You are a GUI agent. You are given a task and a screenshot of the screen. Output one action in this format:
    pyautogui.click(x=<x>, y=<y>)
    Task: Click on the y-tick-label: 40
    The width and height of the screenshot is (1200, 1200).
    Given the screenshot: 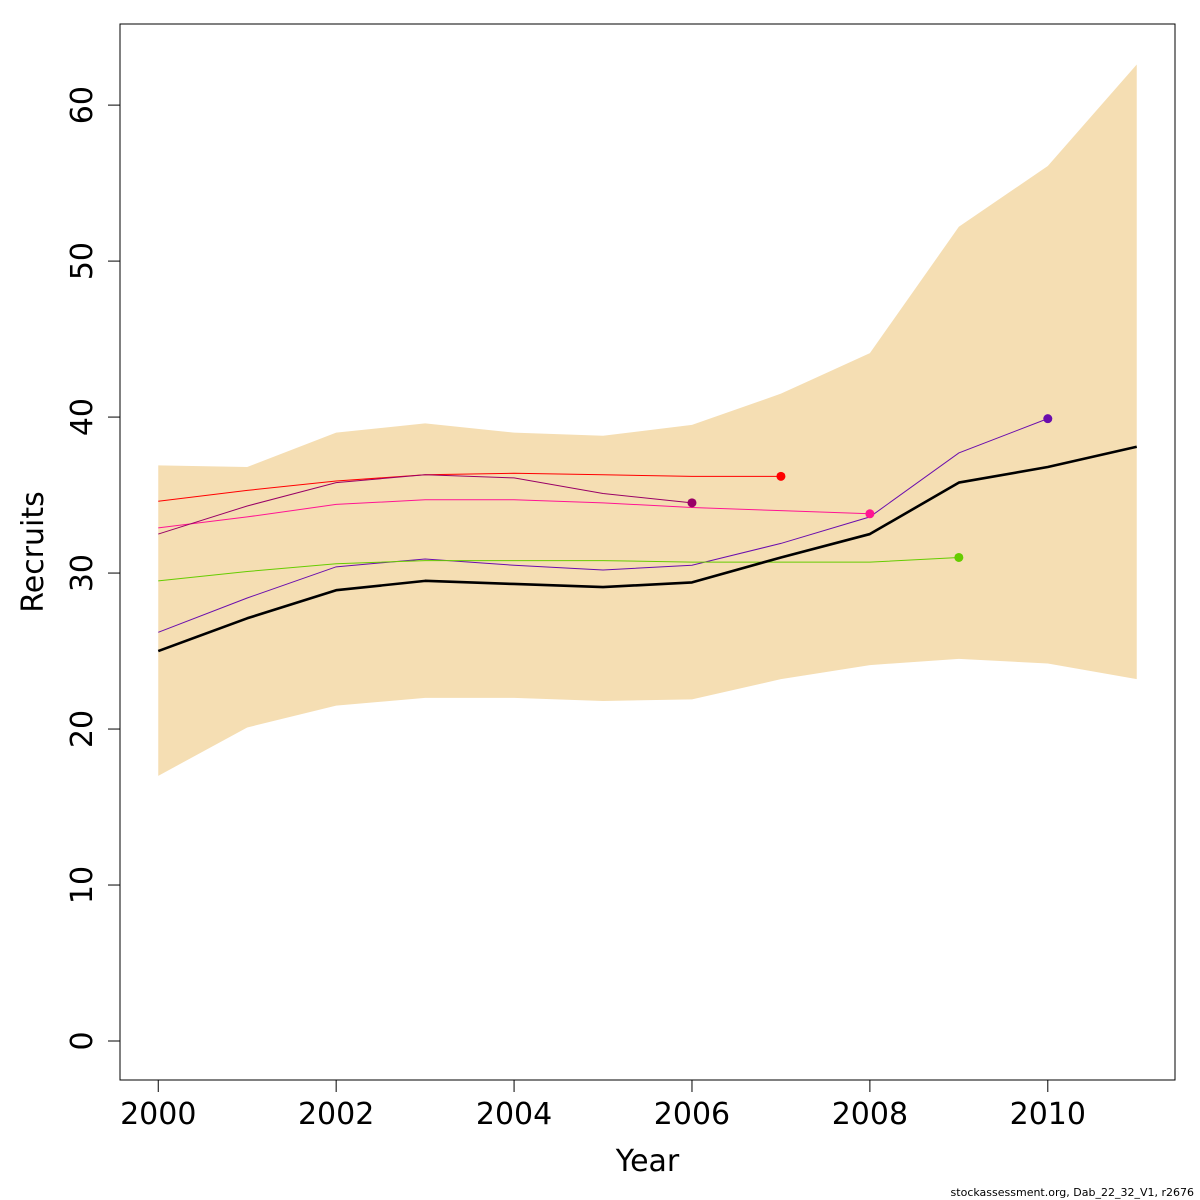 What is the action you would take?
    pyautogui.click(x=82, y=417)
    